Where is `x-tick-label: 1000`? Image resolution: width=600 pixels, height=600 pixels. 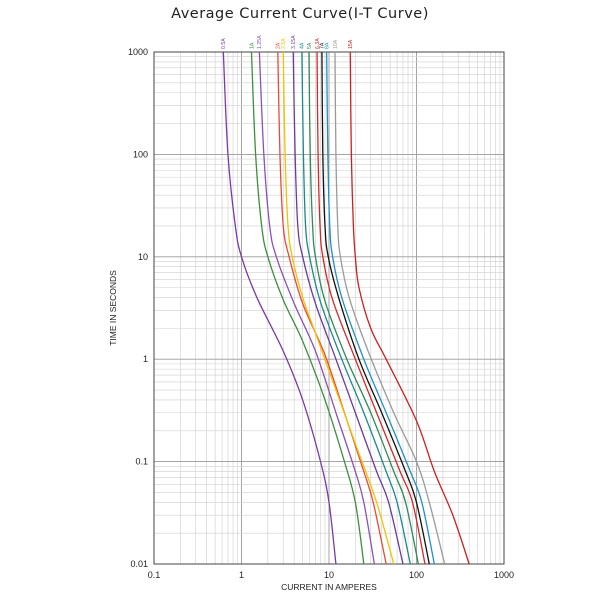
x-tick-label: 1000 is located at coordinates (504, 575).